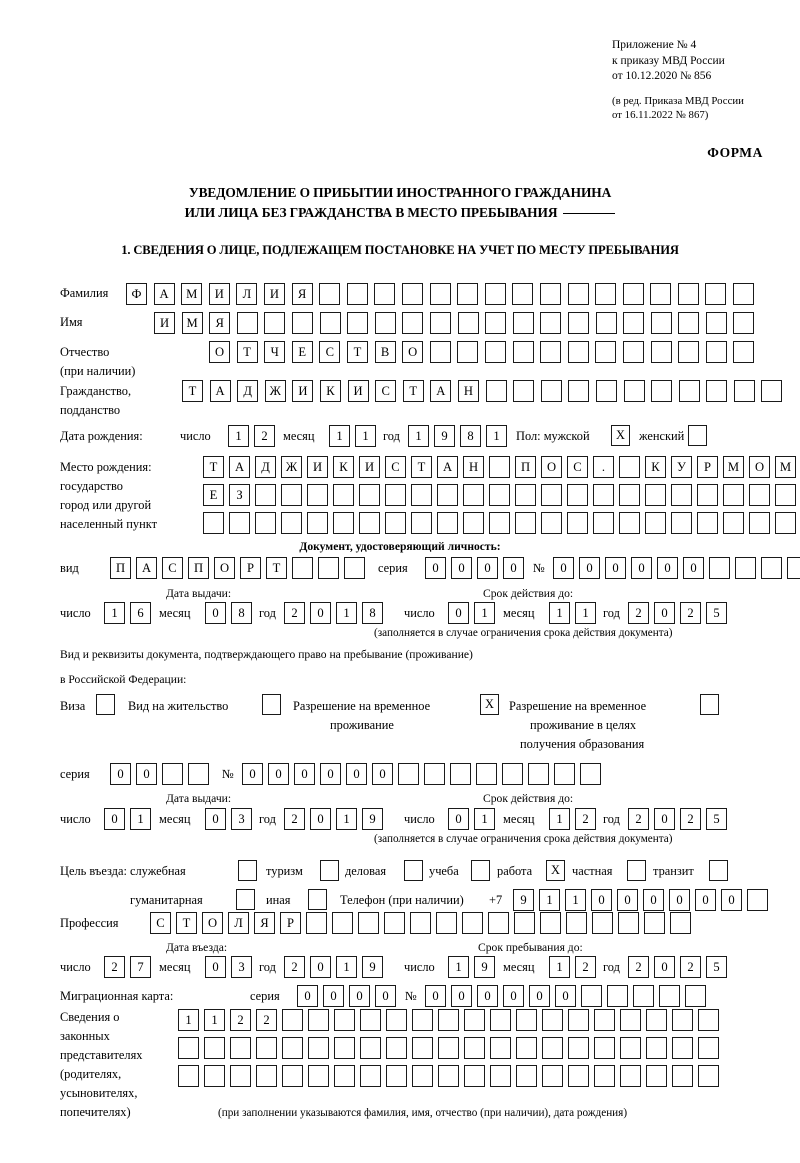 The image size is (800, 1163). Describe the element at coordinates (172, 568) in the screenshot. I see `input-cell: С` at that location.